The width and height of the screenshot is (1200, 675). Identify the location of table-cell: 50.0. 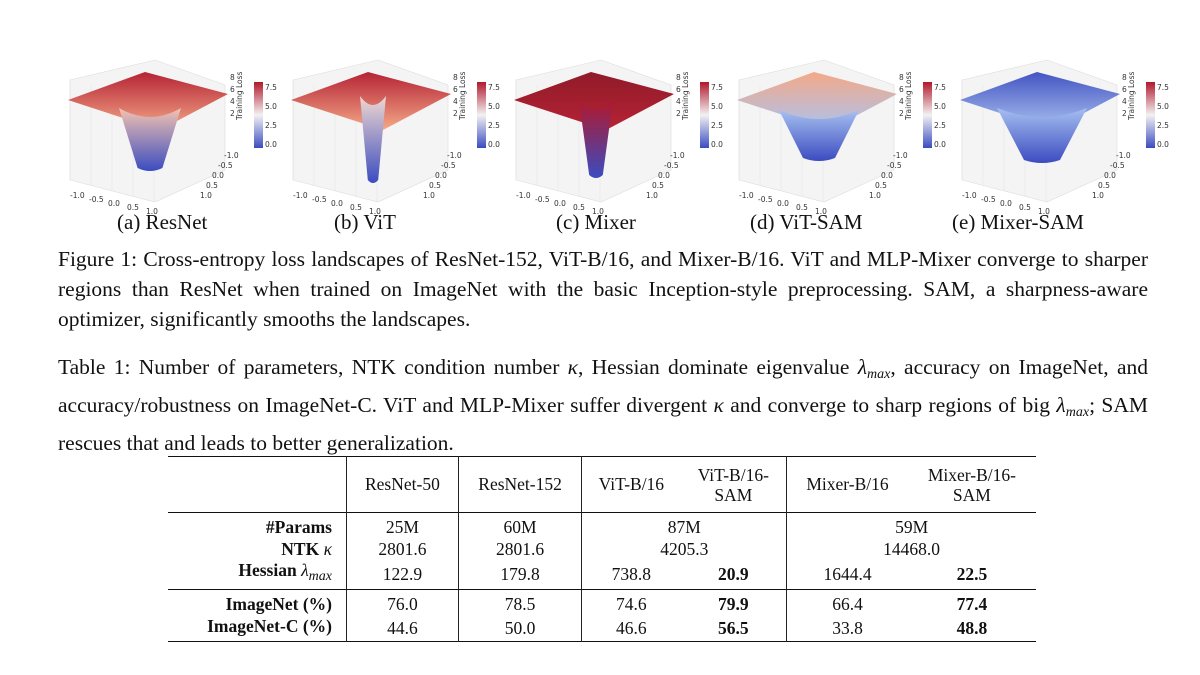
(519, 628).